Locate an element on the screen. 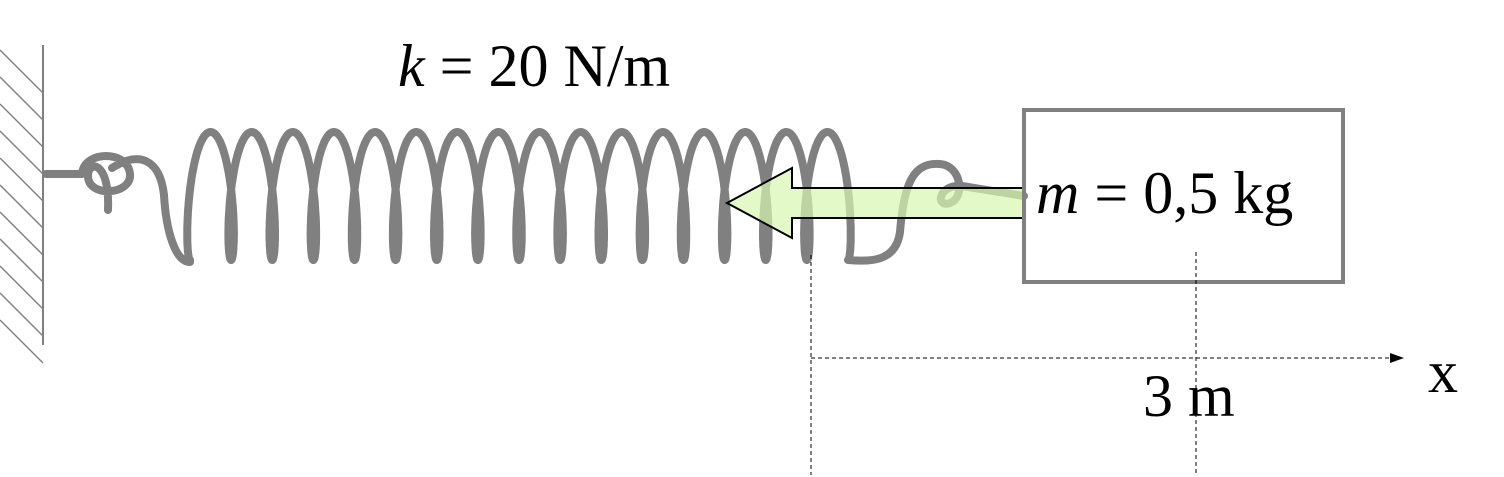 Image resolution: width=1504 pixels, height=477 pixels. spring-constant-label: k = 20 N/m is located at coordinates (534, 66).